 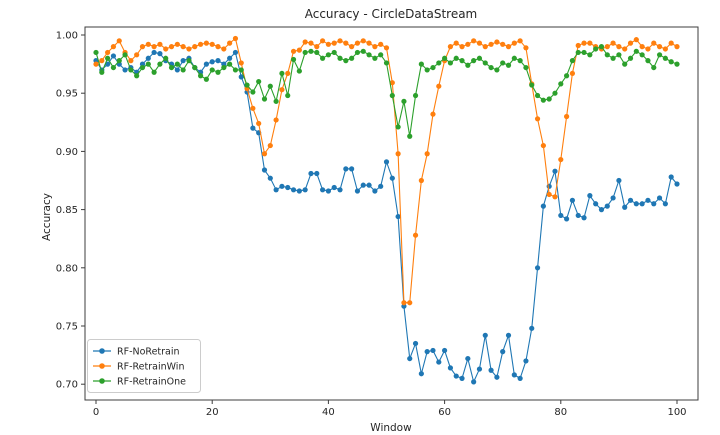 I want to click on y-axis-label: Accuracy, so click(x=47, y=217).